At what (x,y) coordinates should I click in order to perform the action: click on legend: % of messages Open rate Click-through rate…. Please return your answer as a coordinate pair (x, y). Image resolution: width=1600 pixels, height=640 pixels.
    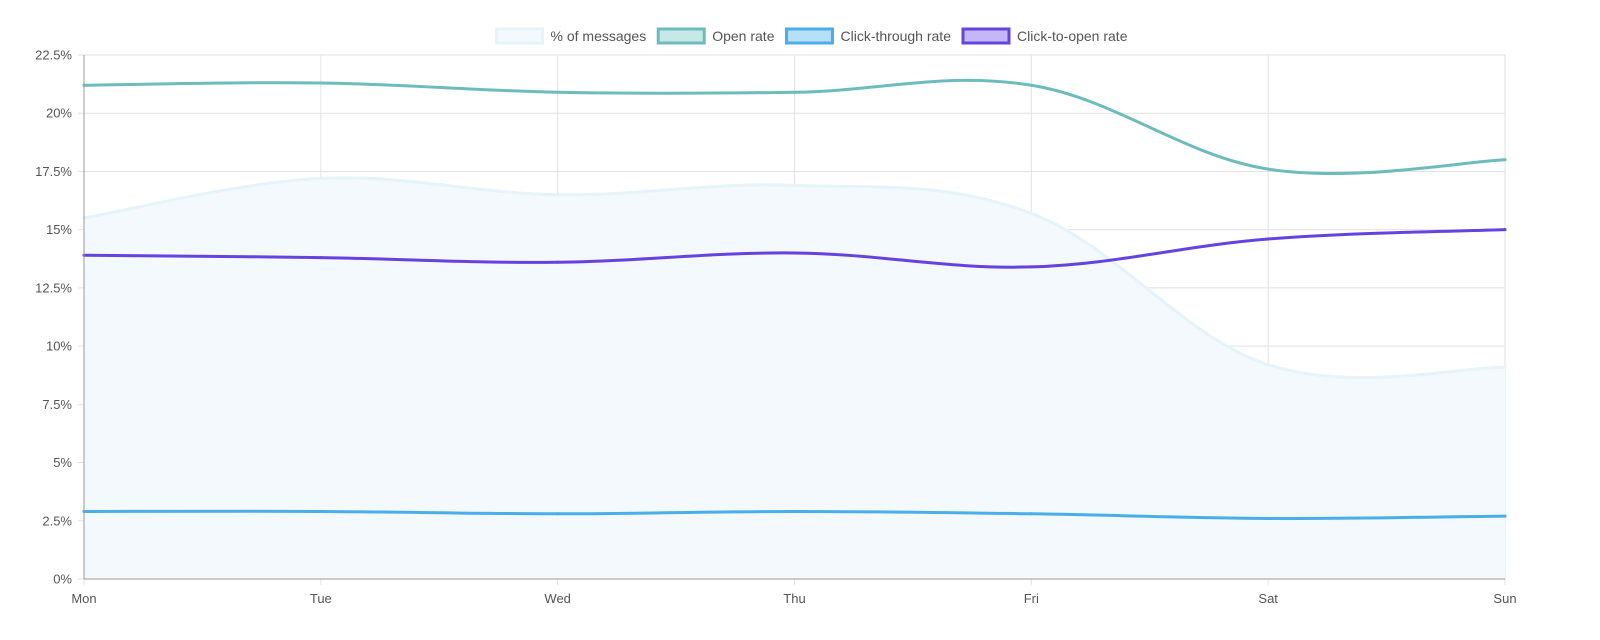
    Looking at the image, I should click on (811, 36).